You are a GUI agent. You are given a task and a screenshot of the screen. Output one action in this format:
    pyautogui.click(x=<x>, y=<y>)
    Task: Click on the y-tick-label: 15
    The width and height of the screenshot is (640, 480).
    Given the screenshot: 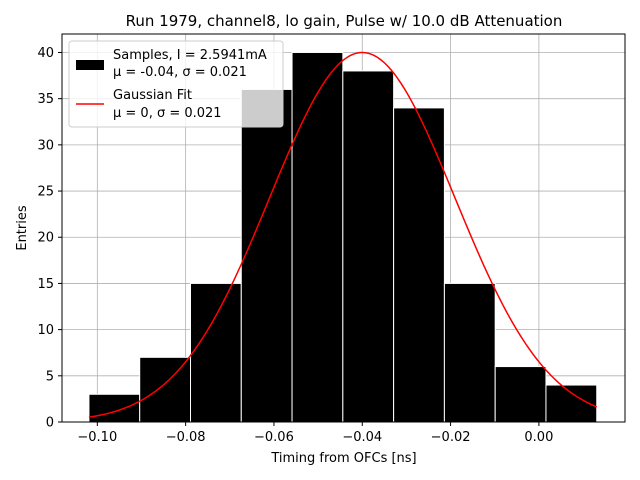 What is the action you would take?
    pyautogui.click(x=45, y=284)
    